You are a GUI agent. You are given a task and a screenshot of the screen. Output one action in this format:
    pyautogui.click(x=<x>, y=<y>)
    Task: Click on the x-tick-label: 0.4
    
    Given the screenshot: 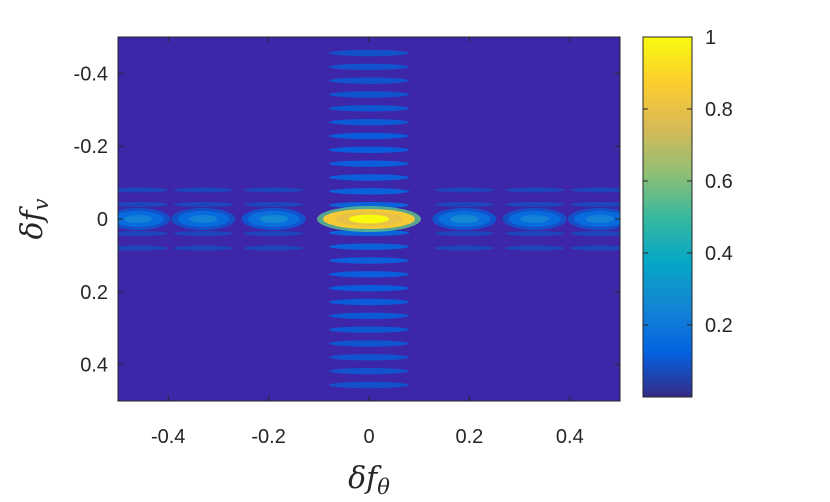 What is the action you would take?
    pyautogui.click(x=570, y=437)
    